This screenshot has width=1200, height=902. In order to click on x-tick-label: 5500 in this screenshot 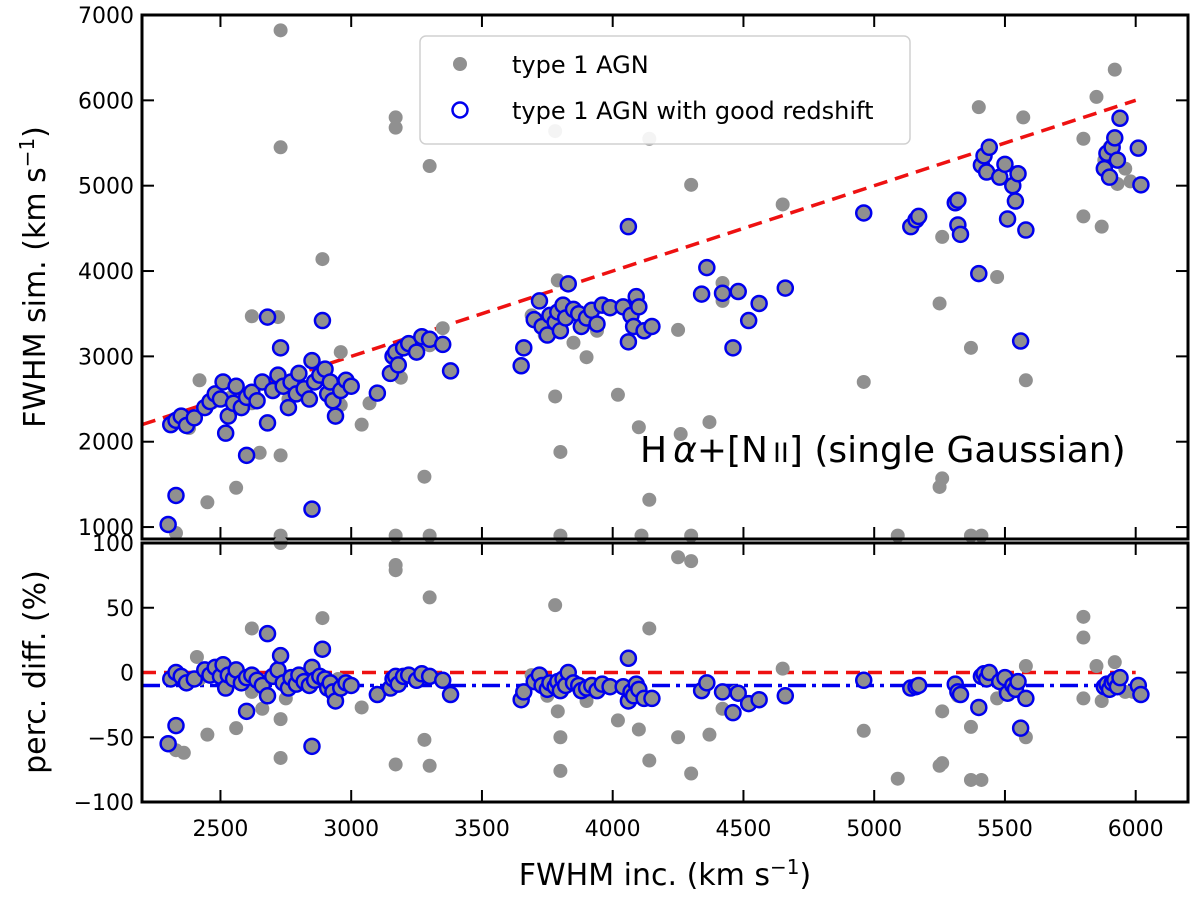, I will do `click(1005, 829)`.